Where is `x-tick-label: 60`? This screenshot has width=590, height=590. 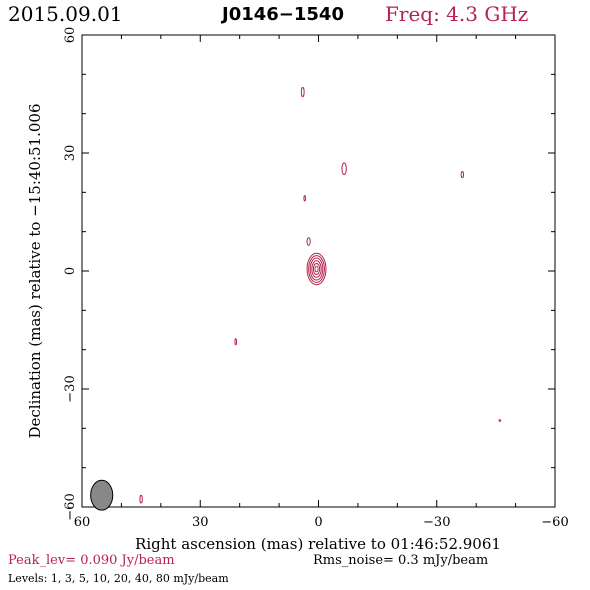
x-tick-label: 60 is located at coordinates (82, 522).